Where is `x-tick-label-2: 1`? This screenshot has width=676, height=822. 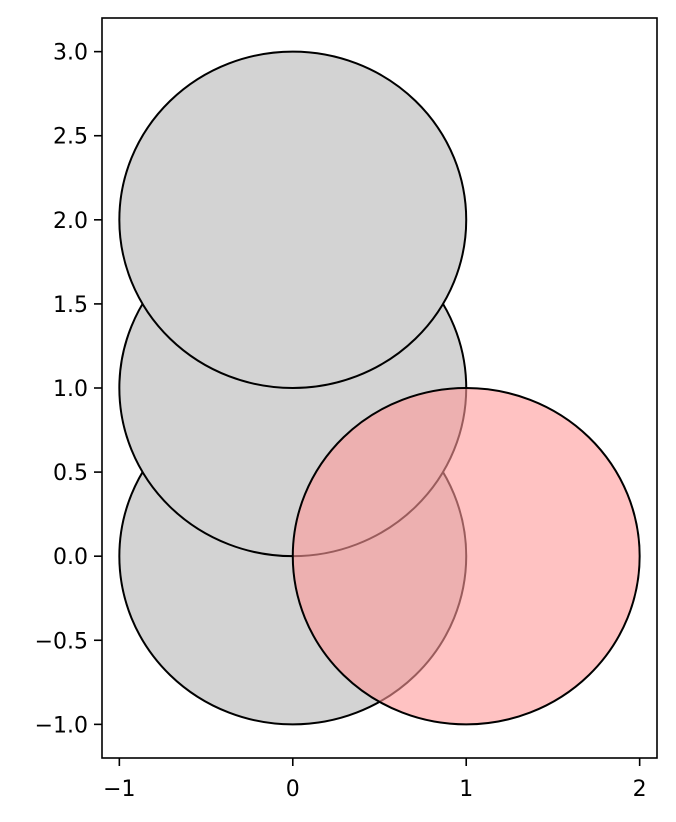
x-tick-label-2: 1 is located at coordinates (466, 789).